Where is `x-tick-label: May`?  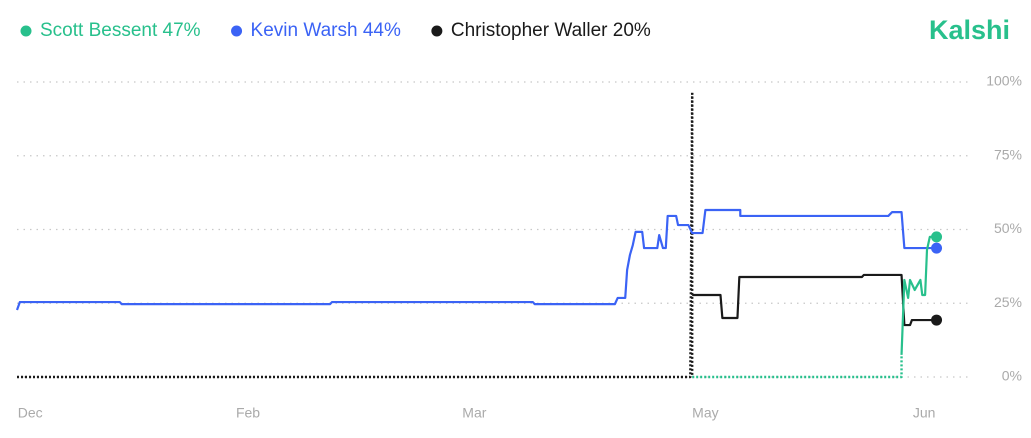 x-tick-label: May is located at coordinates (705, 413).